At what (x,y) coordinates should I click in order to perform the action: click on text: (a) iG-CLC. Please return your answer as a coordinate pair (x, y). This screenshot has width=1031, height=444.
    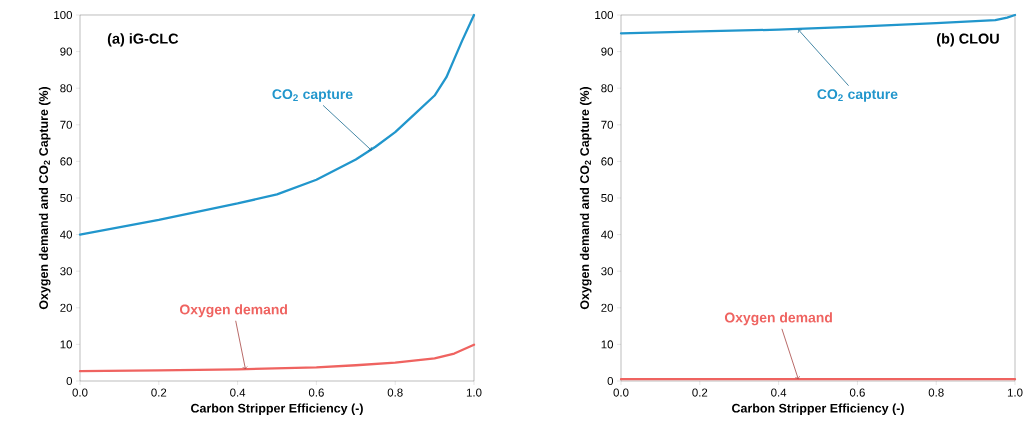
    Looking at the image, I should click on (143, 40).